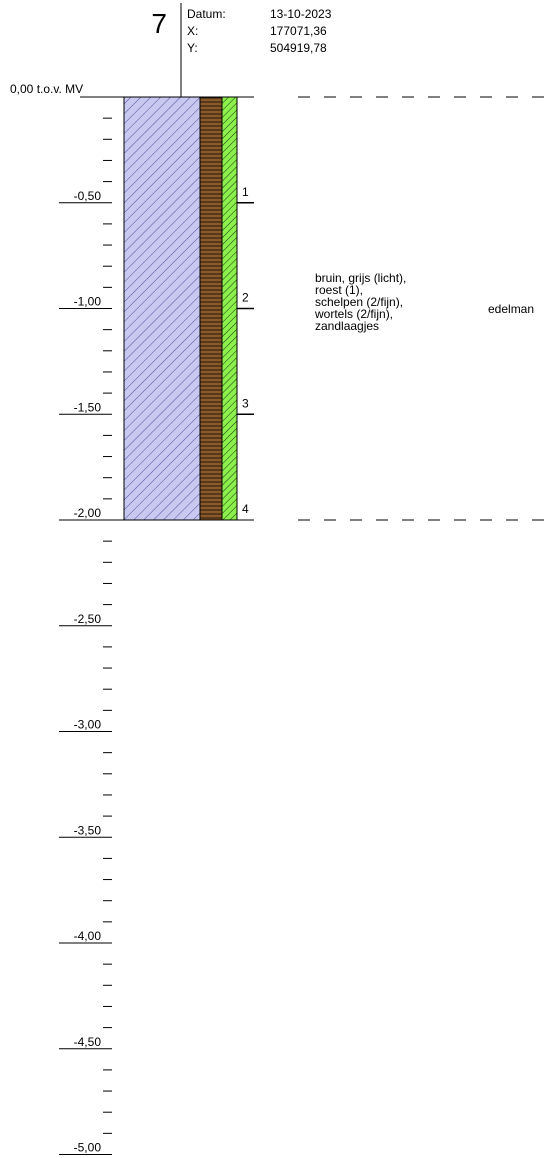  What do you see at coordinates (88, 1042) in the screenshot?
I see `depth-tick-label: -4,50` at bounding box center [88, 1042].